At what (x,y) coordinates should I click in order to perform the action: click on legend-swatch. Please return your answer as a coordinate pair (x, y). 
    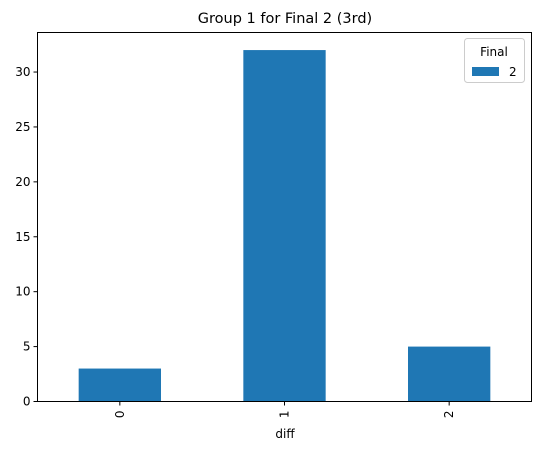
    Looking at the image, I should click on (485, 71).